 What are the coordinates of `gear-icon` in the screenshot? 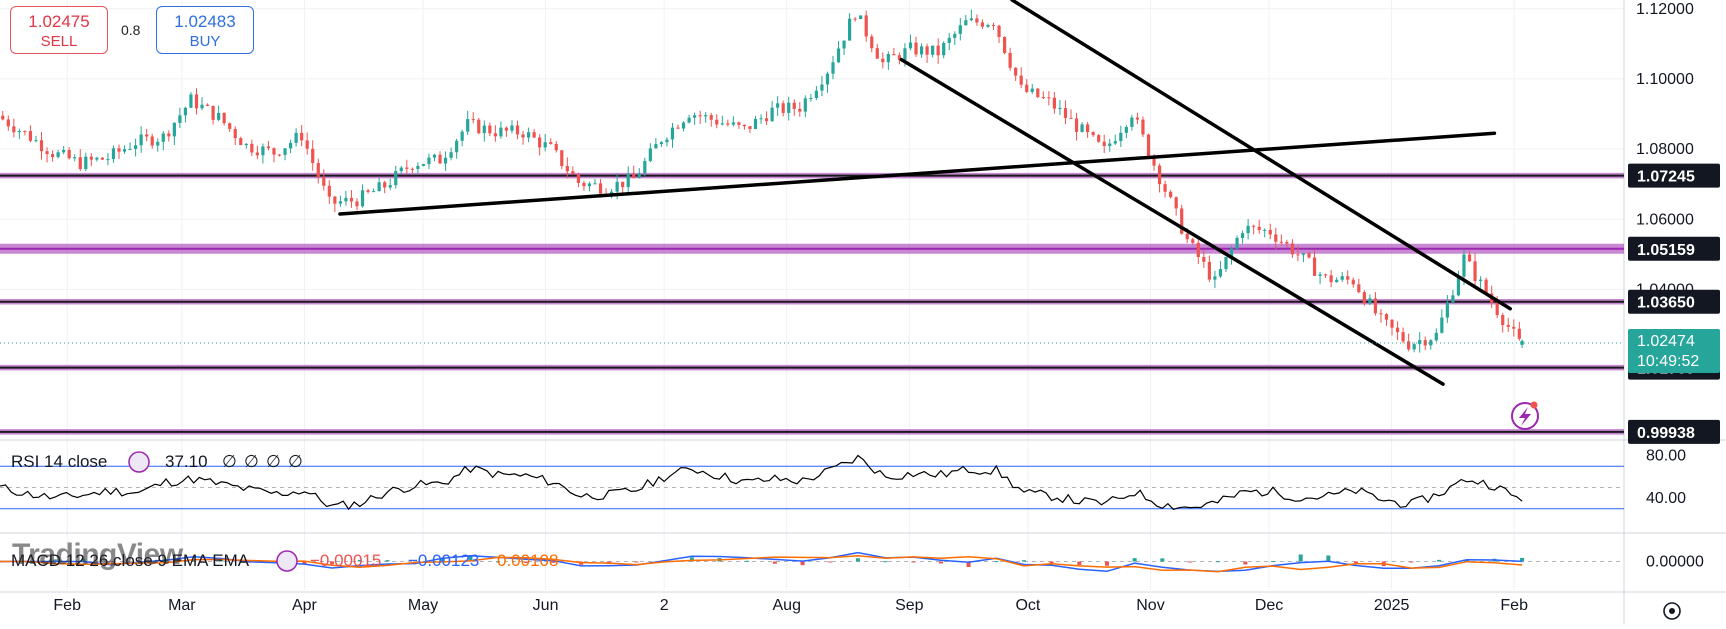 It's located at (1672, 611).